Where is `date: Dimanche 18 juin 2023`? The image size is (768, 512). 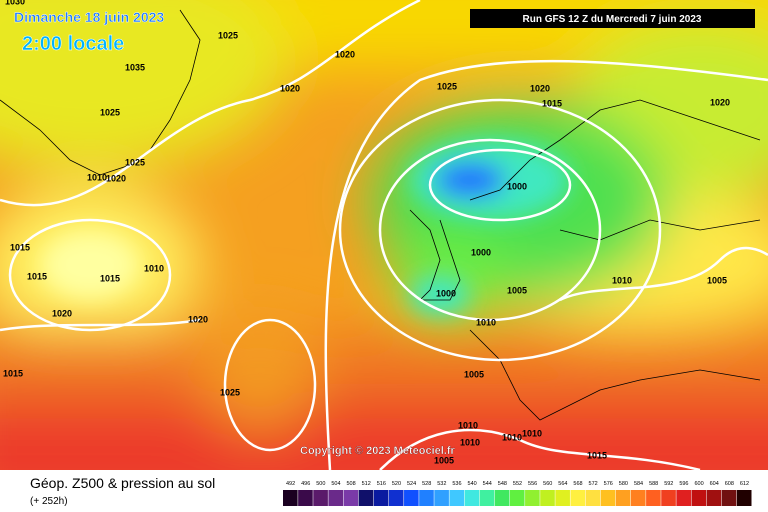 date: Dimanche 18 juin 2023 is located at coordinates (89, 17).